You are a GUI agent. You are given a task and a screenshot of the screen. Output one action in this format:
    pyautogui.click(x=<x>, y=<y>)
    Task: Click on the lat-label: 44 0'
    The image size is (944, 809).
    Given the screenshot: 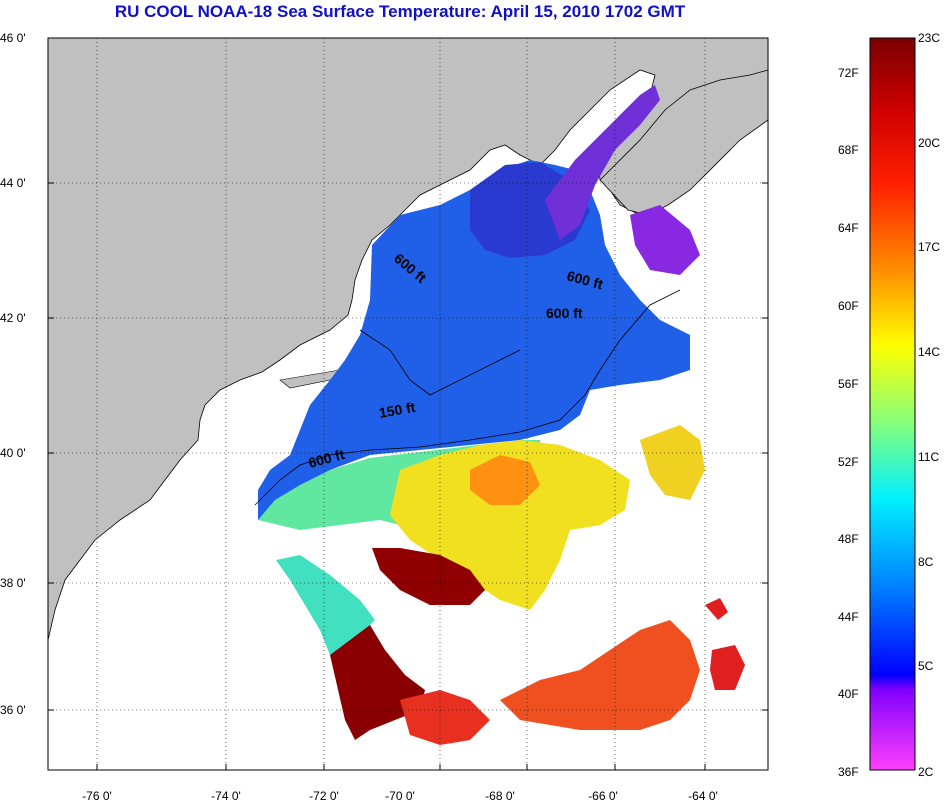 What is the action you would take?
    pyautogui.click(x=13, y=183)
    